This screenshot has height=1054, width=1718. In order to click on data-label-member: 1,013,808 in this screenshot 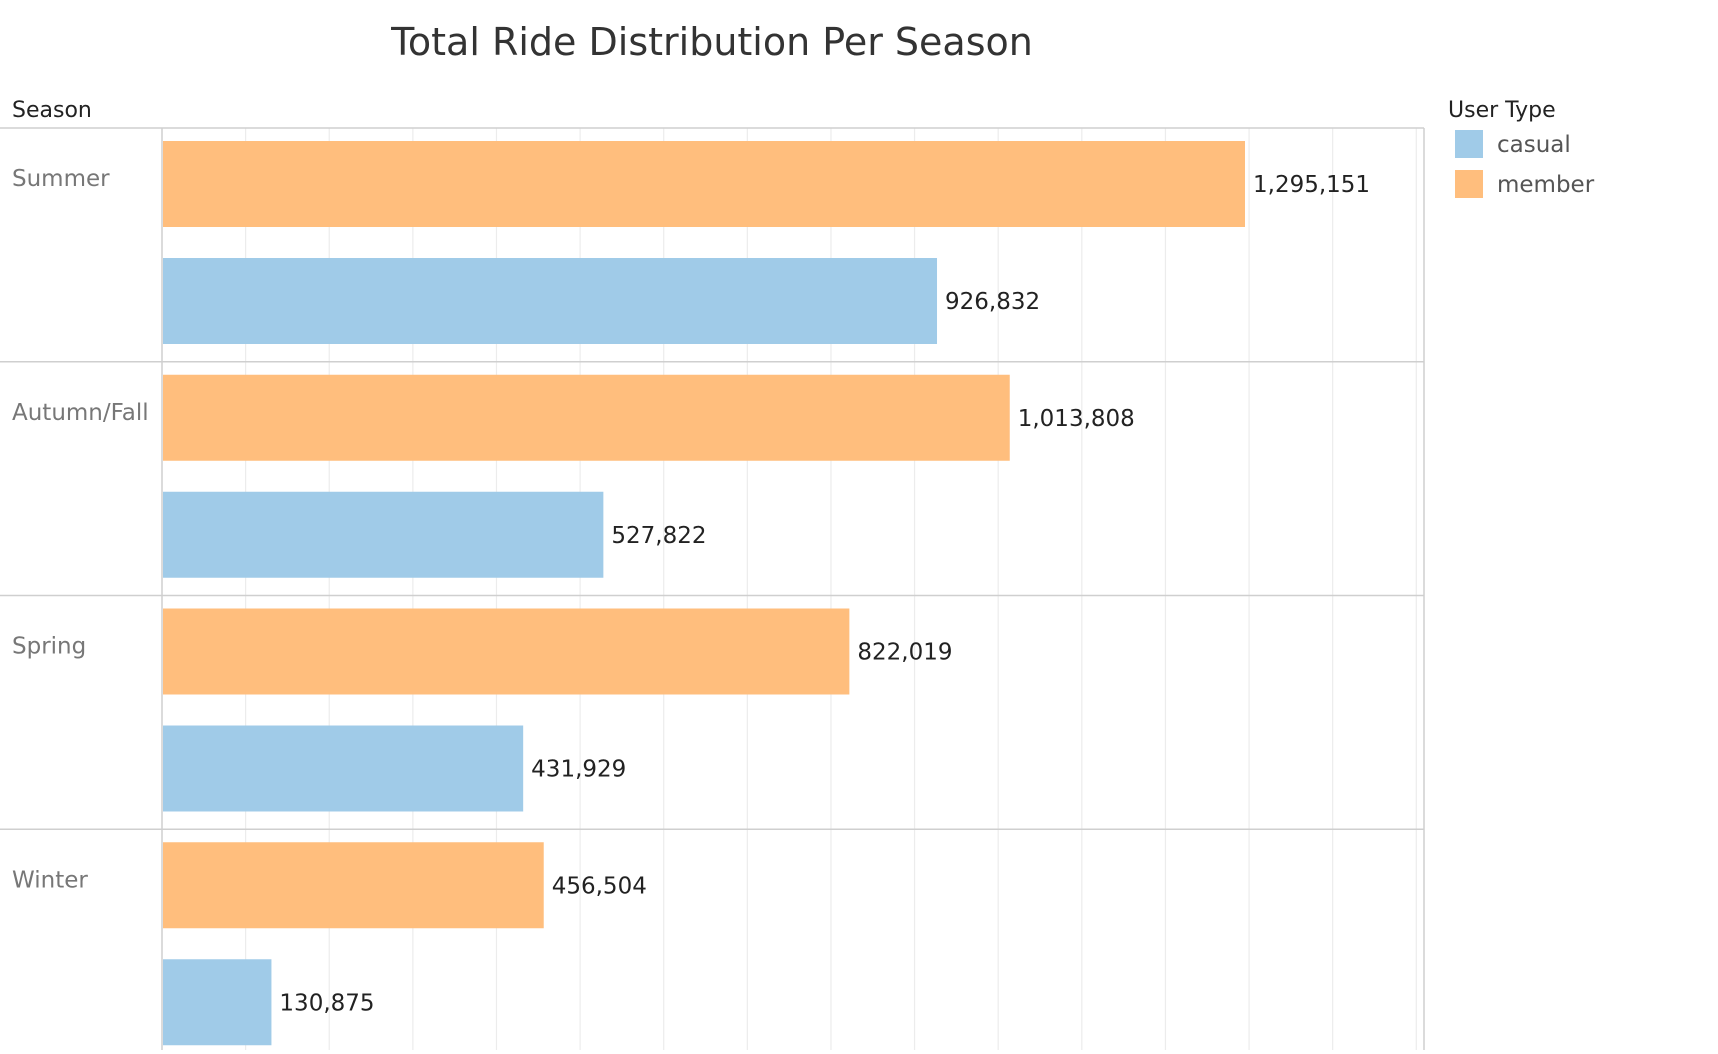, I will do `click(1076, 419)`.